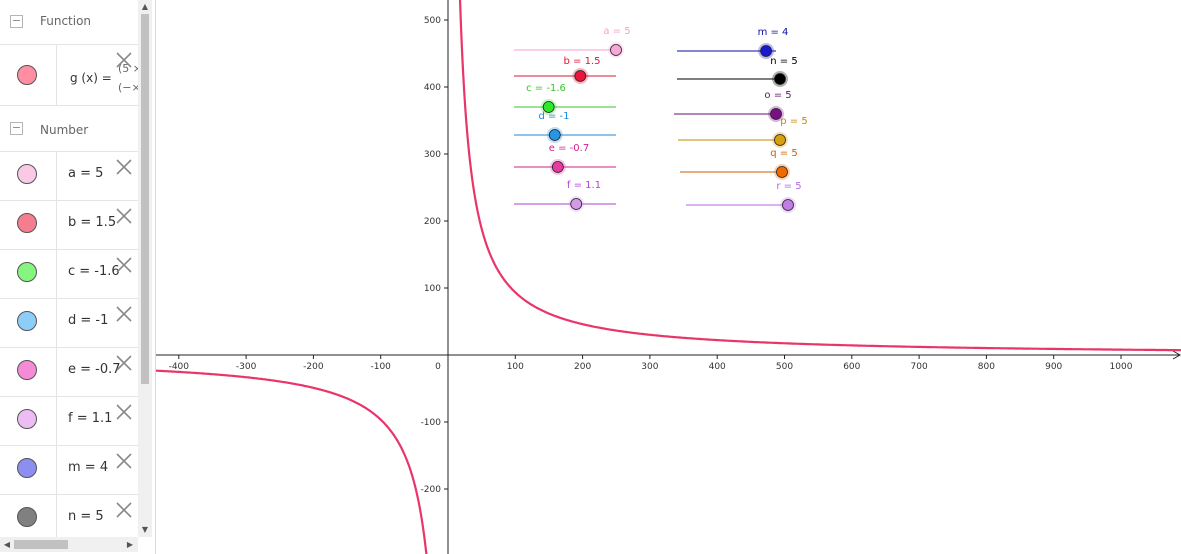 The width and height of the screenshot is (1181, 554). I want to click on x-tick-label: 0, so click(438, 367).